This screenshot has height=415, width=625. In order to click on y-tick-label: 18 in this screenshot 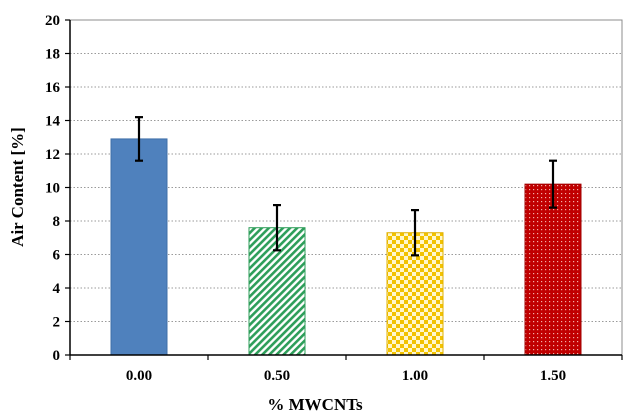, I will do `click(52, 55)`.